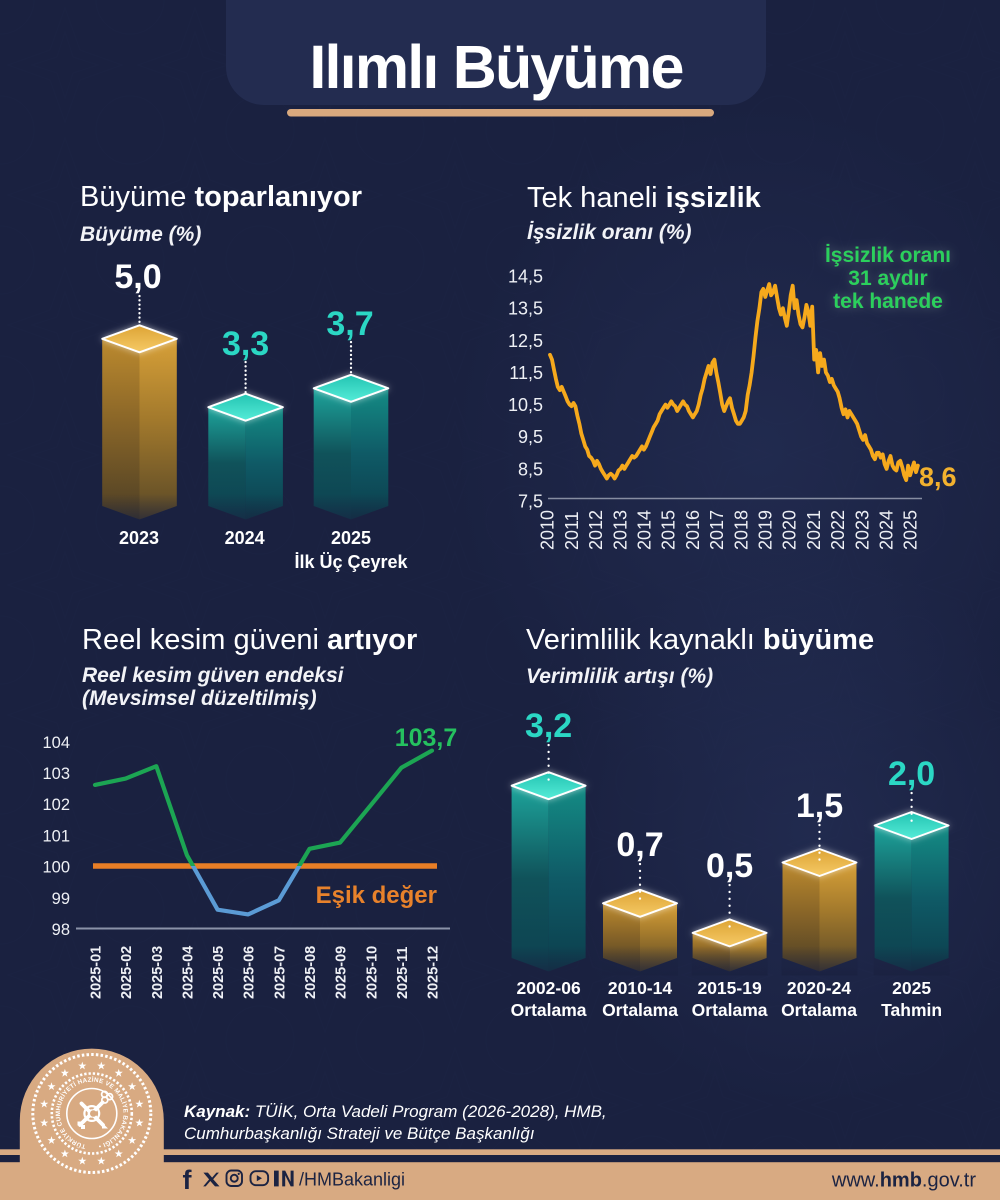  What do you see at coordinates (741, 530) in the screenshot?
I see `svg-text: 2018` at bounding box center [741, 530].